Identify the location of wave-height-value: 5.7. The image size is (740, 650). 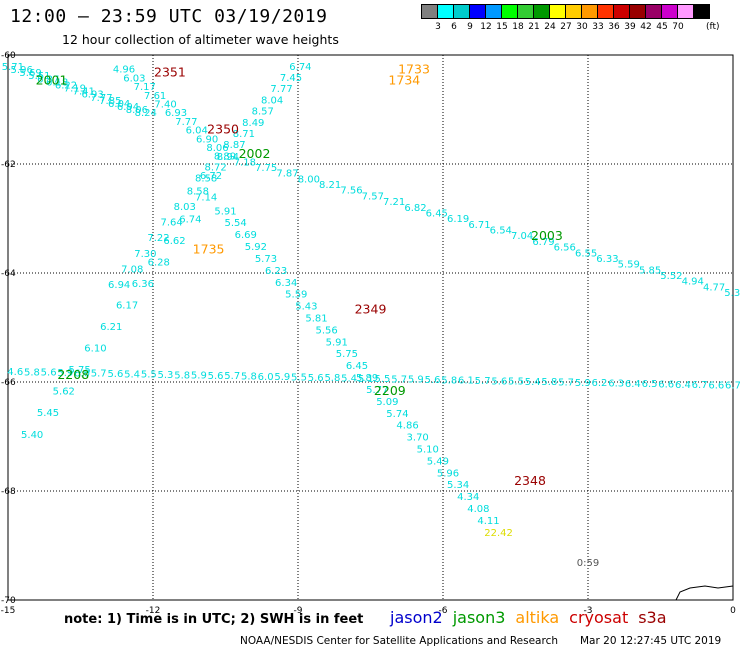
(566, 383).